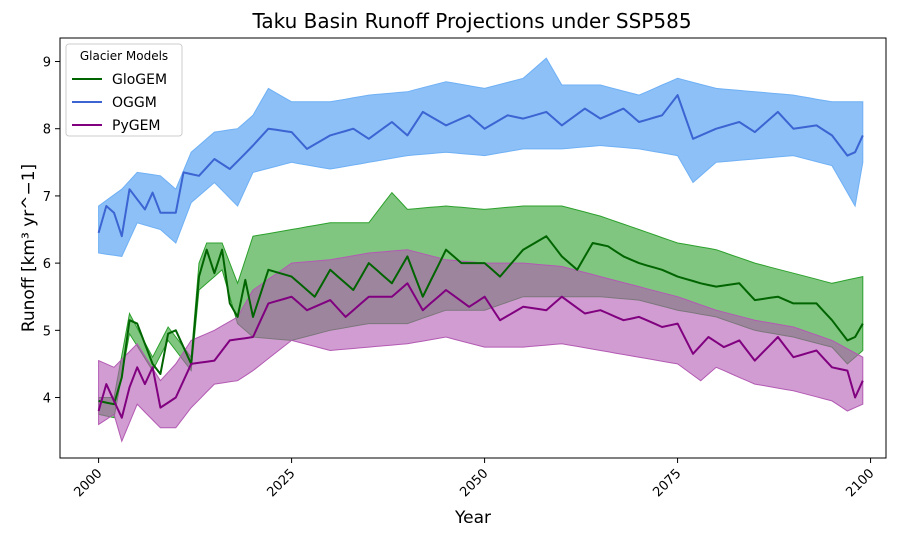  What do you see at coordinates (136, 126) in the screenshot?
I see `pygem-legend-label: PyGEM` at bounding box center [136, 126].